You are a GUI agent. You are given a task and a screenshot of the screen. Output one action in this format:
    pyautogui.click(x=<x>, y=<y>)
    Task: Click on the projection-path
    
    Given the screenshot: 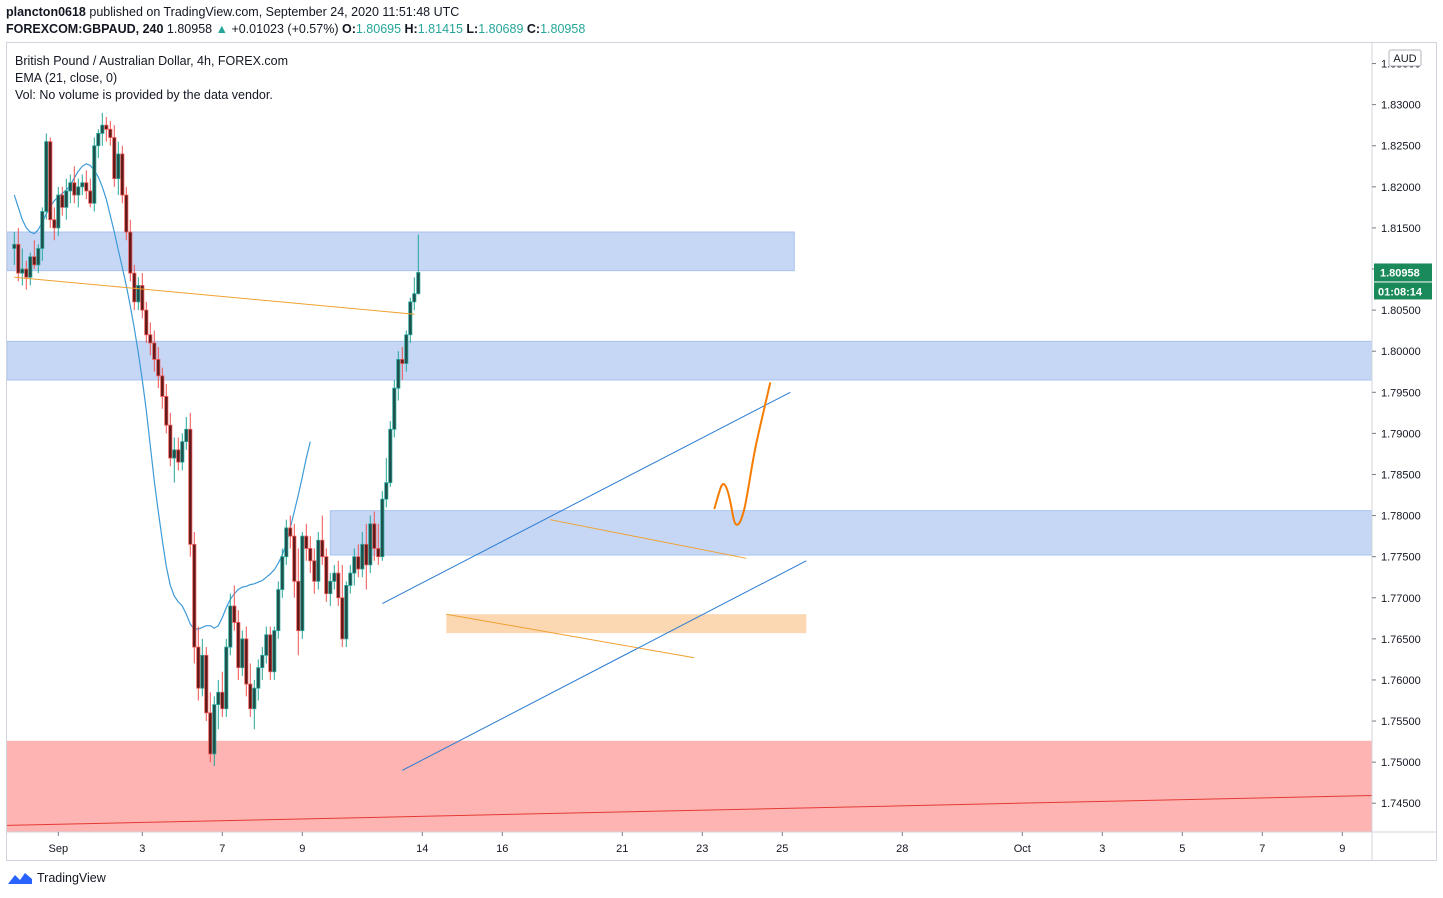 What is the action you would take?
    pyautogui.click(x=742, y=454)
    